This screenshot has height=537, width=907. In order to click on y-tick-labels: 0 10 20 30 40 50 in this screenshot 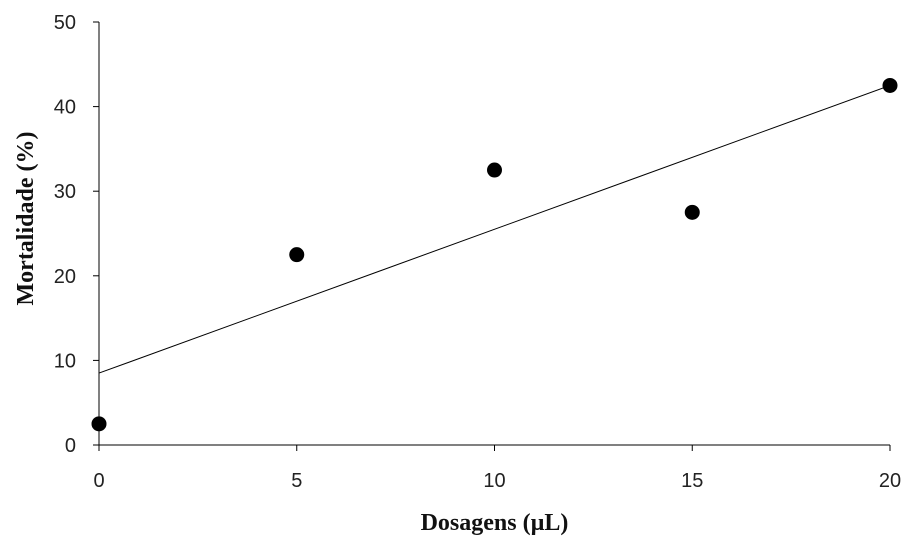, I will do `click(76, 234)`.